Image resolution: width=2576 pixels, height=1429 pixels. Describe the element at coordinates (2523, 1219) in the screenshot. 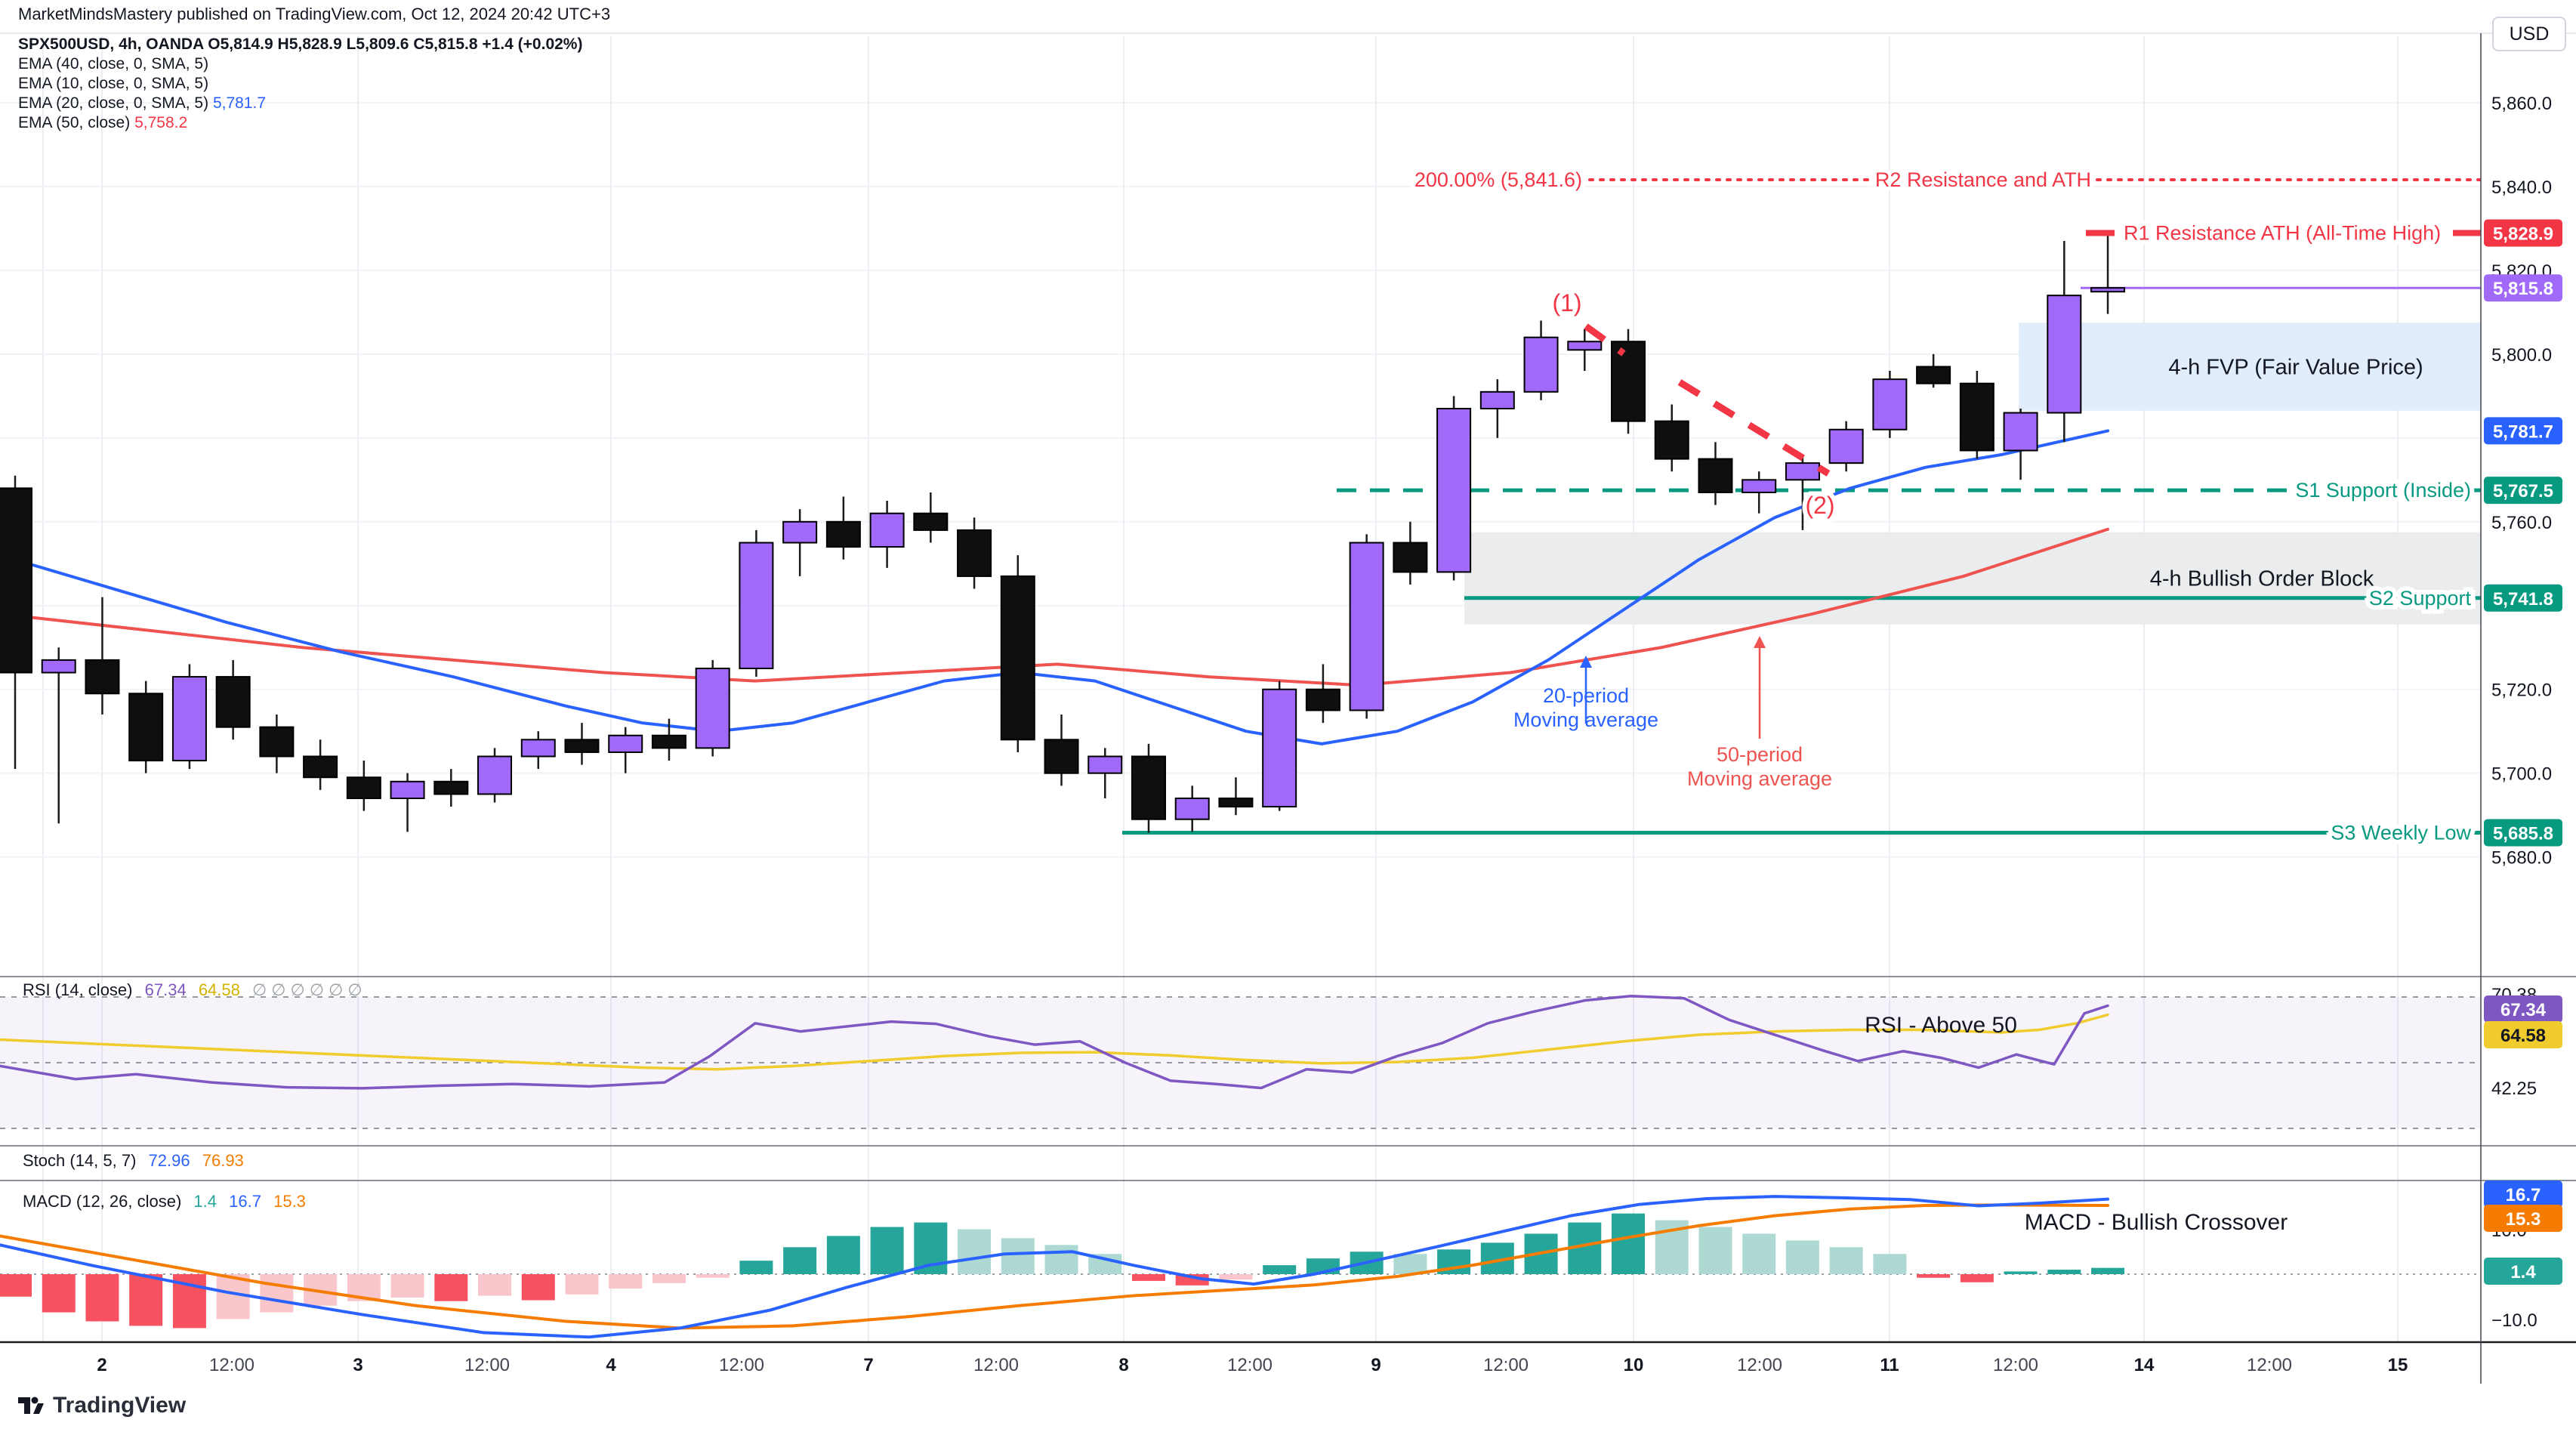

I see `svg-text: 15.3` at that location.